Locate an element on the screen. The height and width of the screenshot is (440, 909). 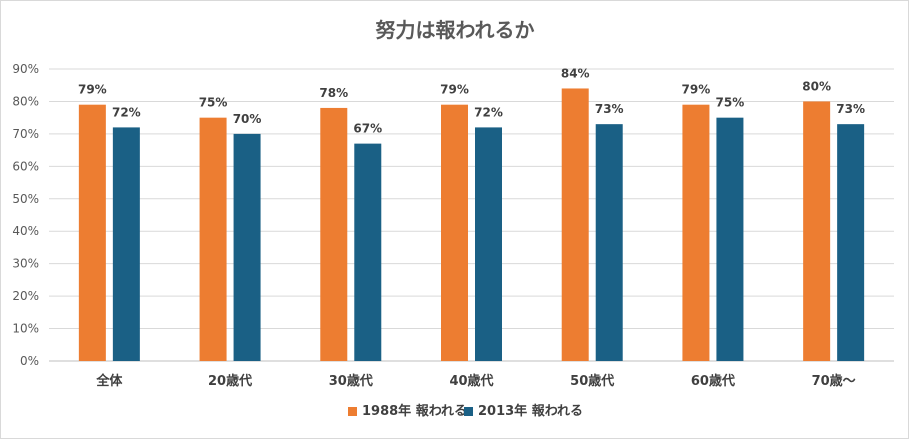
data-label: 78% is located at coordinates (333, 93).